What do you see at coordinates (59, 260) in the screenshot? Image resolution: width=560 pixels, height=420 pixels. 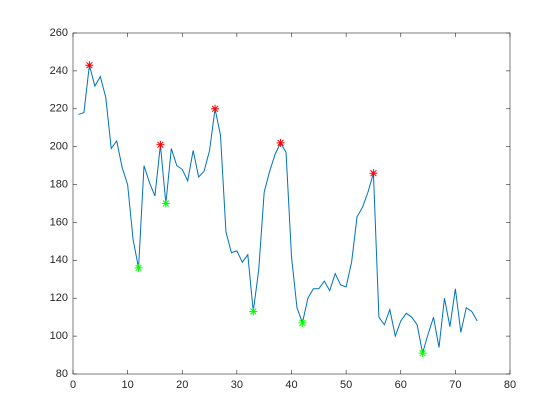 I see `y-tick-label: 140` at bounding box center [59, 260].